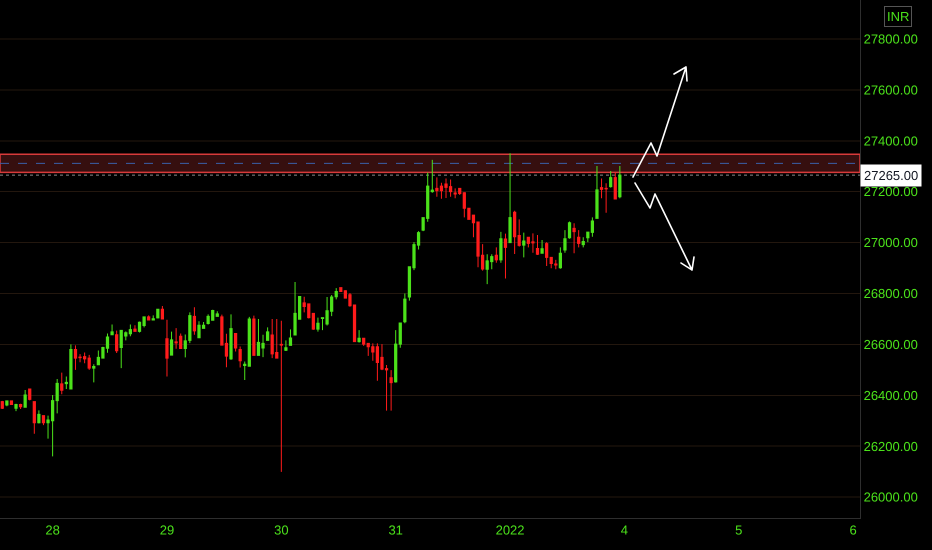  Describe the element at coordinates (853, 530) in the screenshot. I see `x-tick-label: 6` at that location.